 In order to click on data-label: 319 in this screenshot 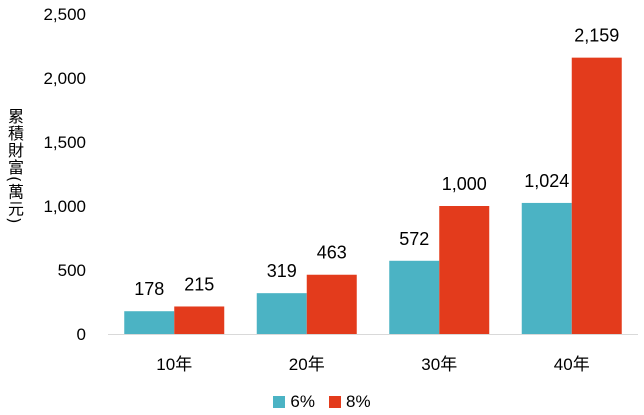, I will do `click(282, 271)`.